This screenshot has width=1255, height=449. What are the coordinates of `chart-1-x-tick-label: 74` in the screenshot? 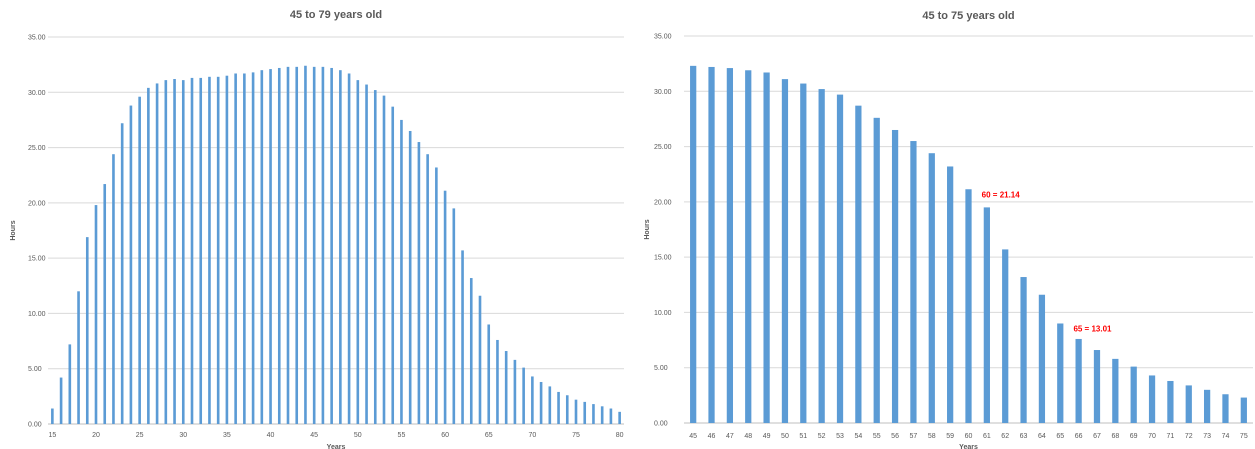 It's located at (1226, 436).